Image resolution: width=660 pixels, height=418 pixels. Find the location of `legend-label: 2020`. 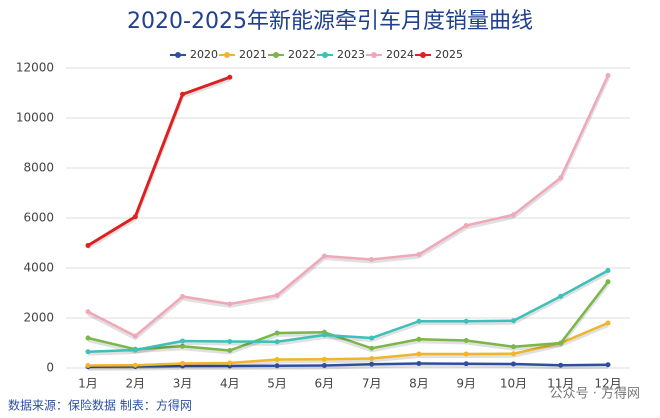

legend-label: 2020 is located at coordinates (204, 54).